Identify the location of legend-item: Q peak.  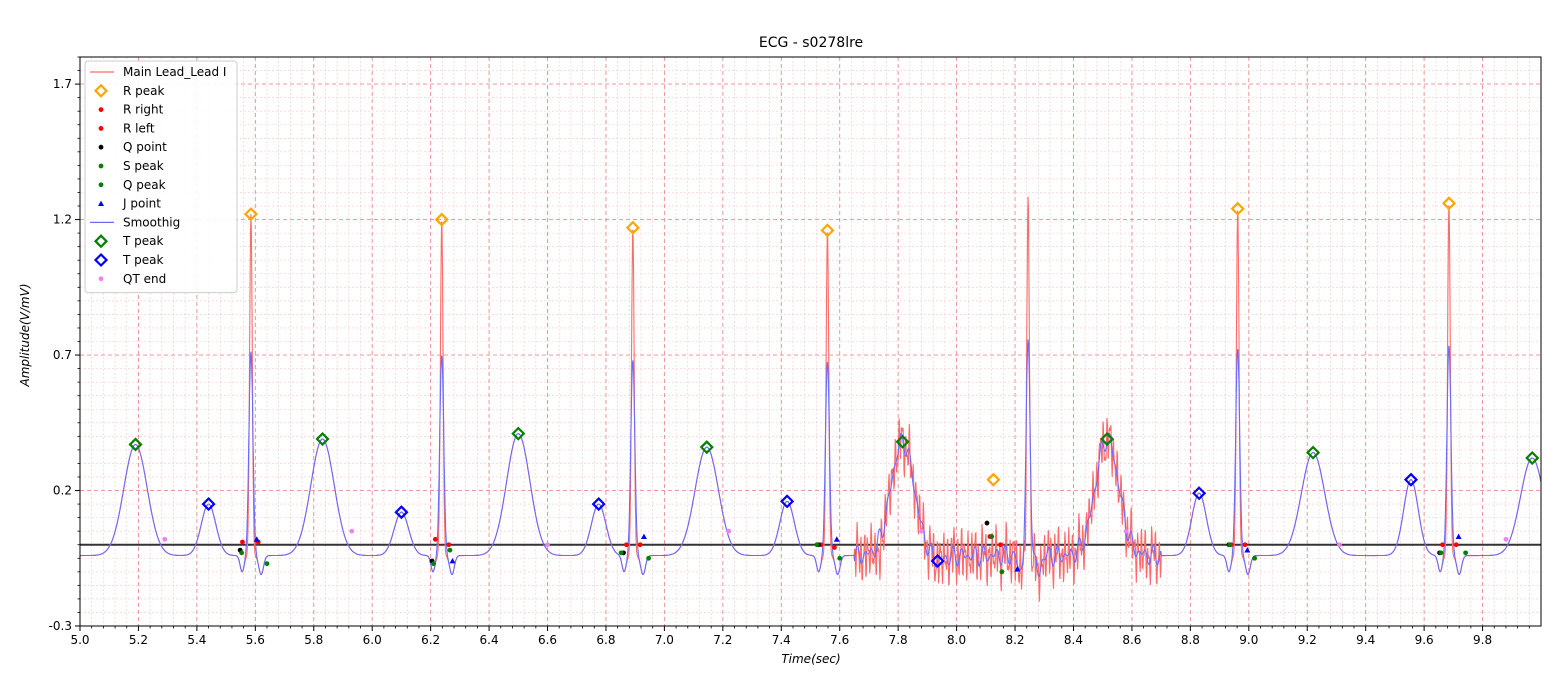
(132, 185).